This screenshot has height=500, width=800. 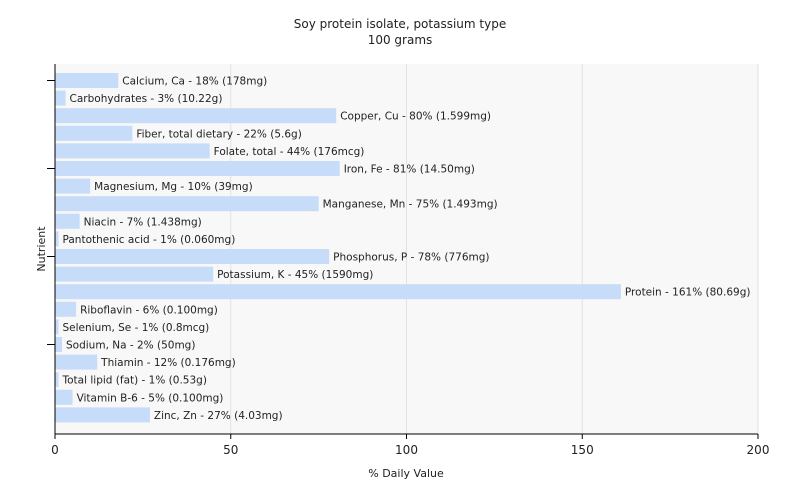 What do you see at coordinates (289, 152) in the screenshot?
I see `bar-label: Folate, total - 44% (176mcg)` at bounding box center [289, 152].